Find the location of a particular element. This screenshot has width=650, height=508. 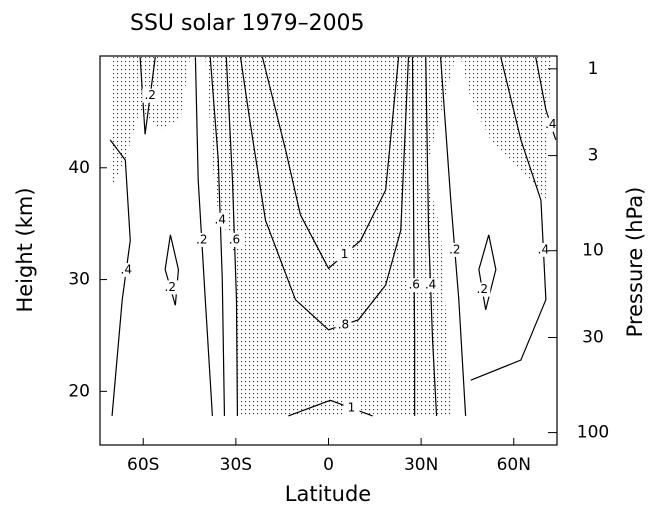

x-tick-label: 0 is located at coordinates (328, 465).